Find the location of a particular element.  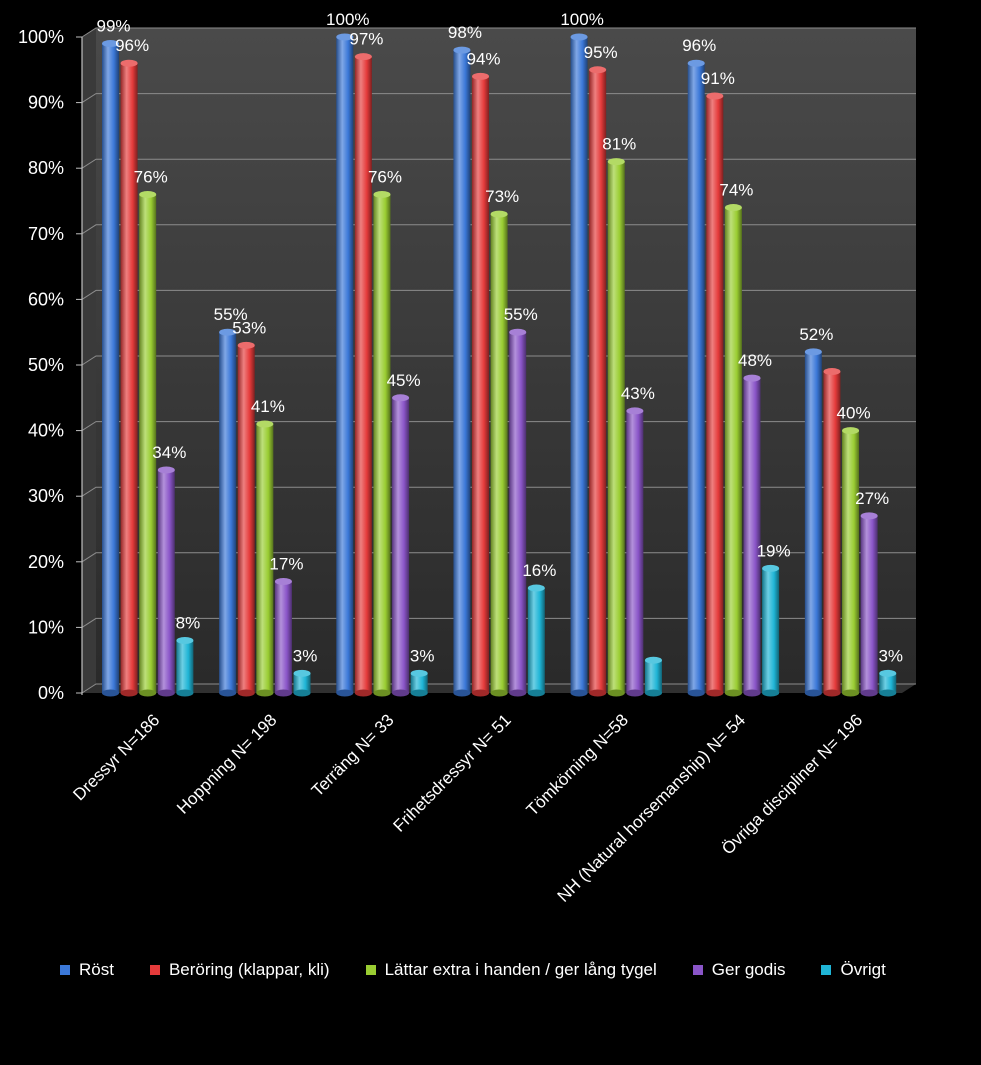

legend-item: Lättar extra i handen / ger lång tygel is located at coordinates (511, 970).